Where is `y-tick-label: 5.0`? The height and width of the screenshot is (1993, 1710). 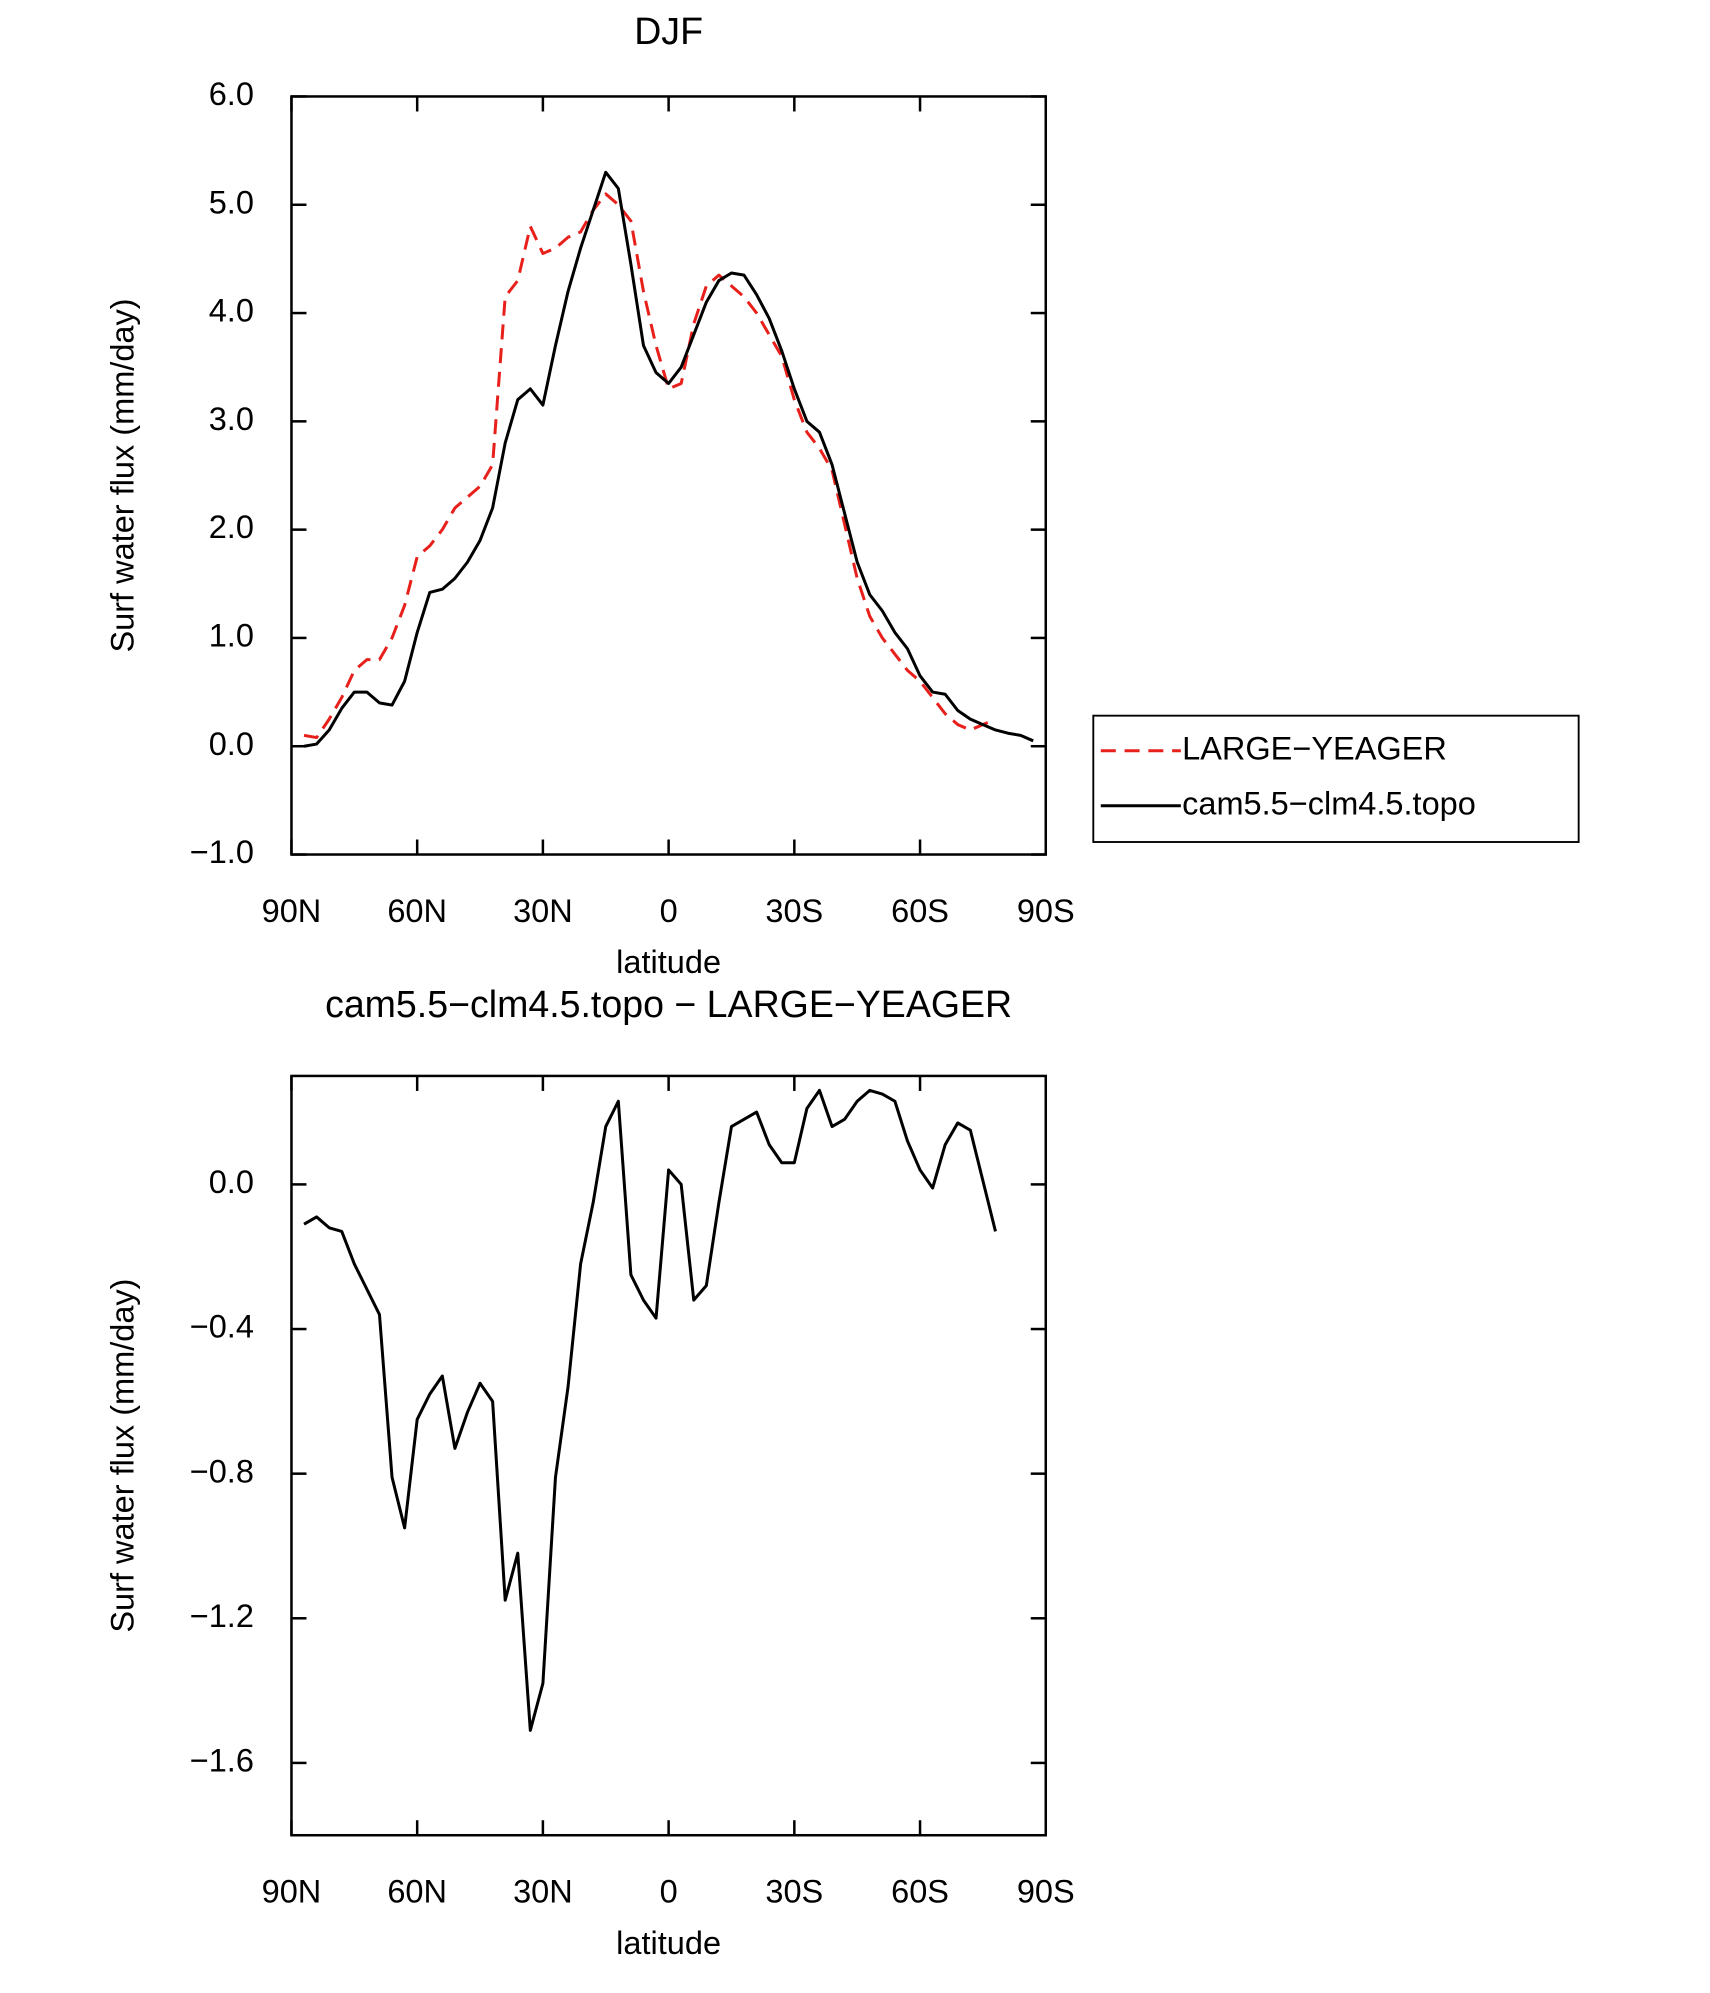
y-tick-label: 5.0 is located at coordinates (231, 202).